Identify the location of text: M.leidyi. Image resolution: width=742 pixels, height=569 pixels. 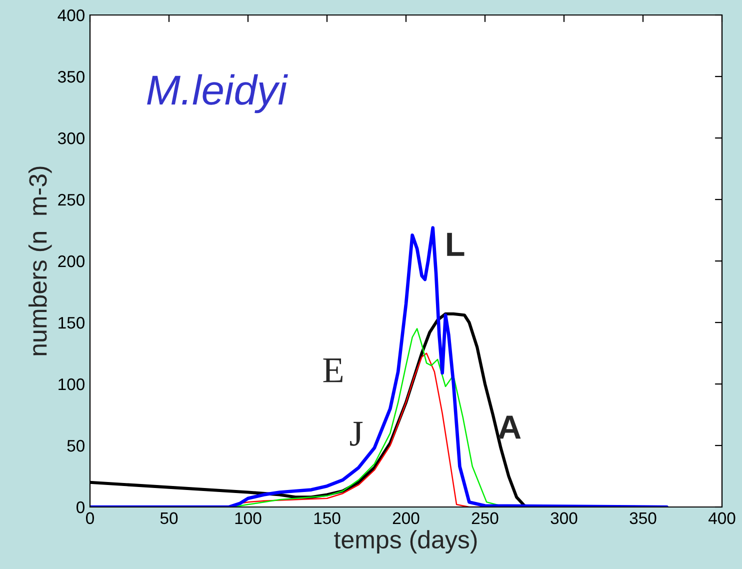
(217, 94).